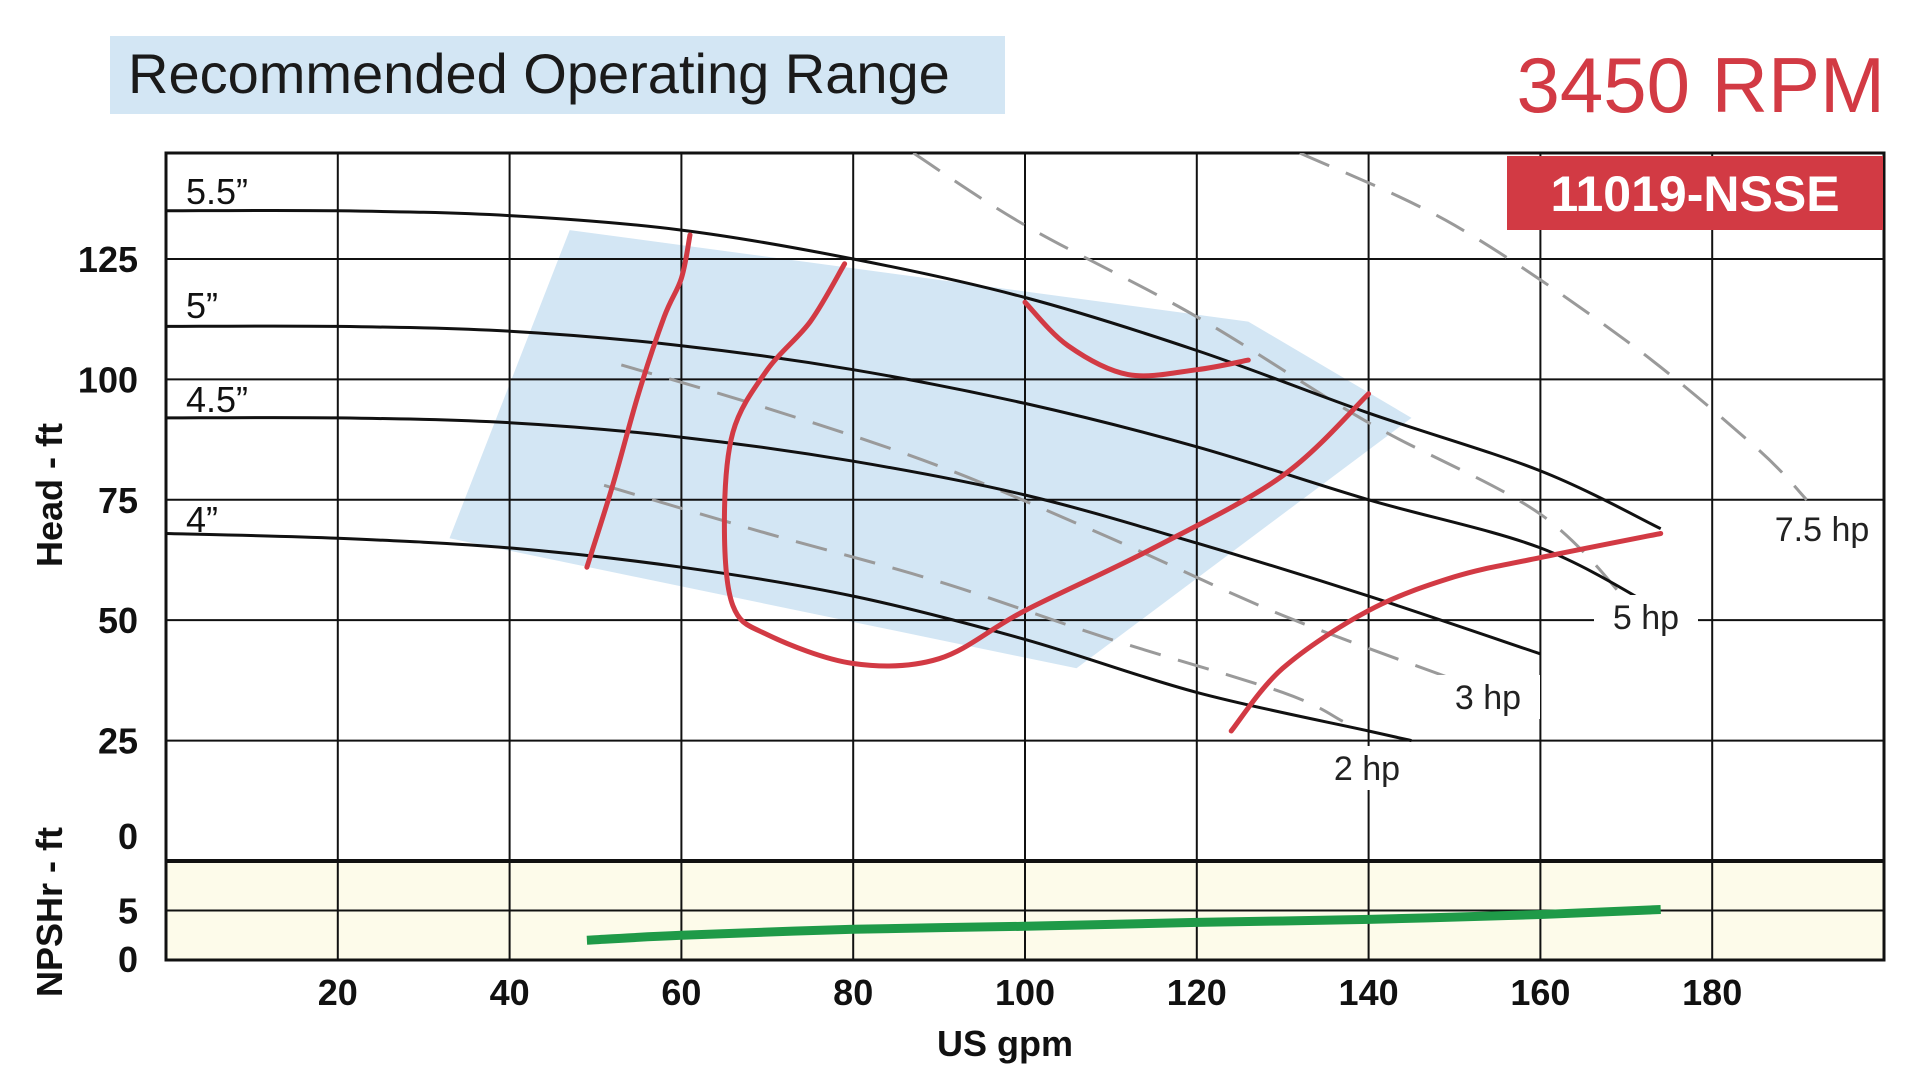 Image resolution: width=1920 pixels, height=1086 pixels. What do you see at coordinates (202, 305) in the screenshot?
I see `impeller-label-5in: 5”` at bounding box center [202, 305].